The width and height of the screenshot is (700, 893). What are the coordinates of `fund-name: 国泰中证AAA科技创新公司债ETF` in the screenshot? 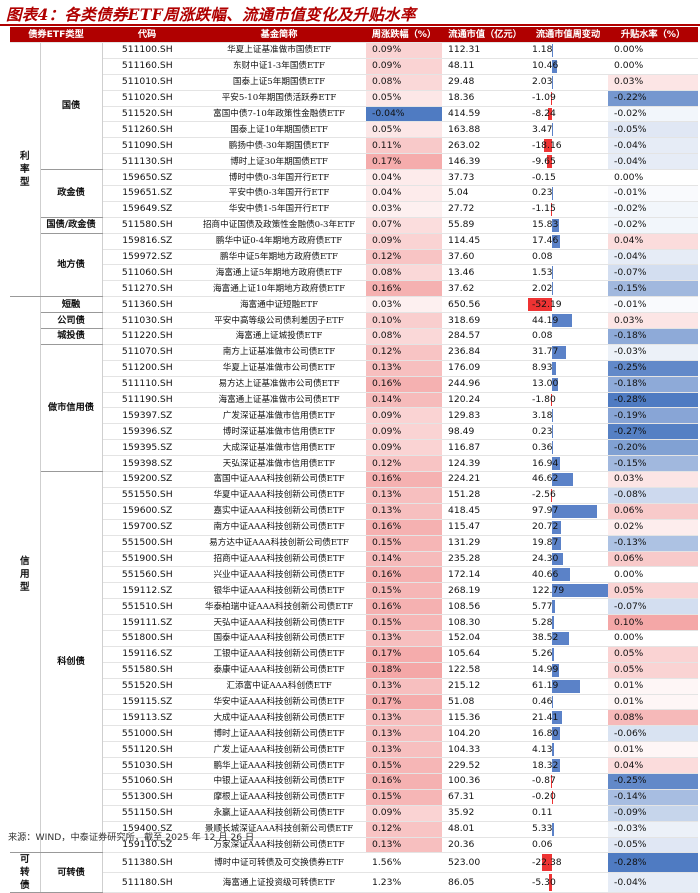 It's located at (279, 638).